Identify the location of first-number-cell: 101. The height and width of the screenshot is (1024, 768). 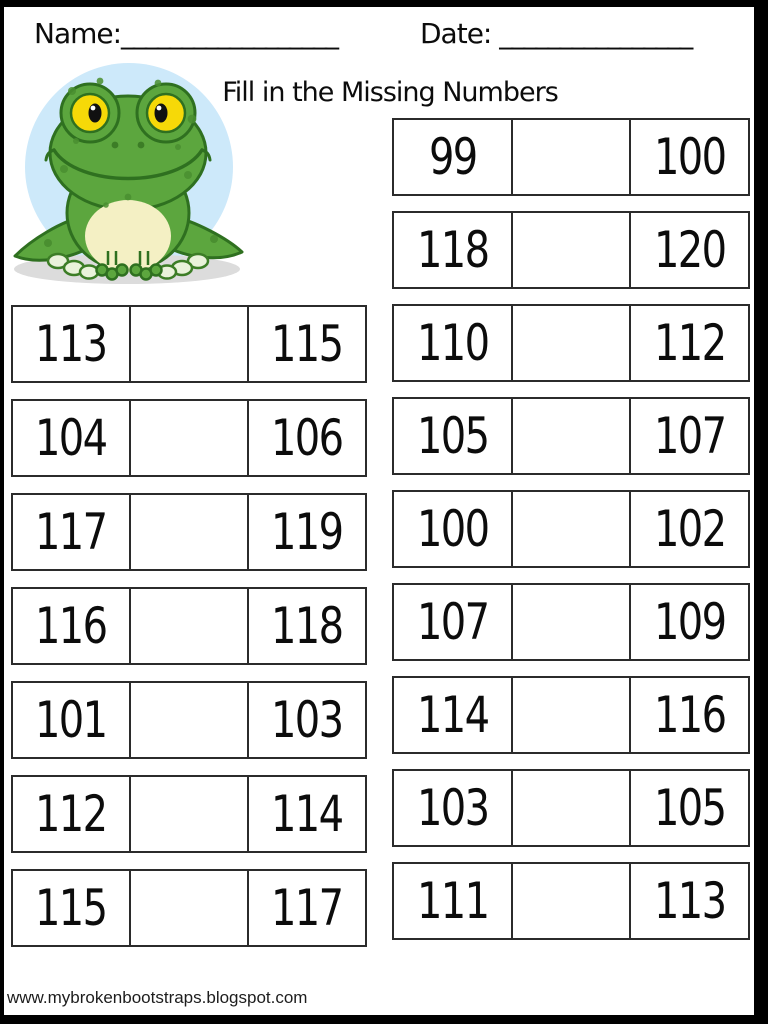
(71, 720).